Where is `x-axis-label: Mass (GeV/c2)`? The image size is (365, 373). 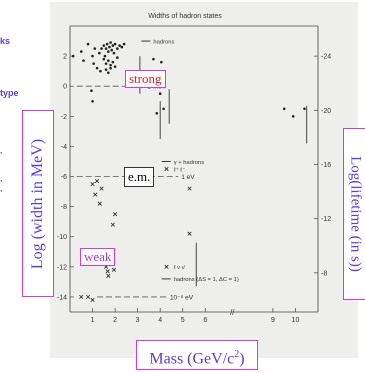 x-axis-label: Mass (GeV/c2) is located at coordinates (197, 355).